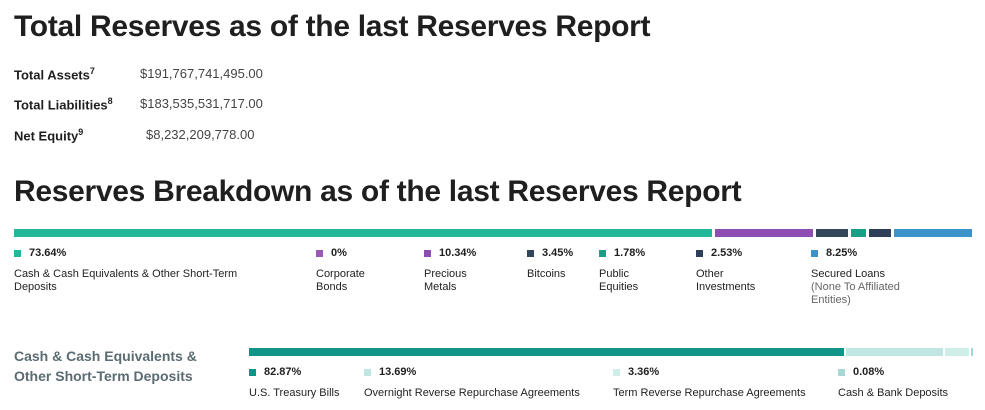  What do you see at coordinates (138, 104) in the screenshot?
I see `summary-total-liabilities: Total Liabilities8 $183,535,531,717.00` at bounding box center [138, 104].